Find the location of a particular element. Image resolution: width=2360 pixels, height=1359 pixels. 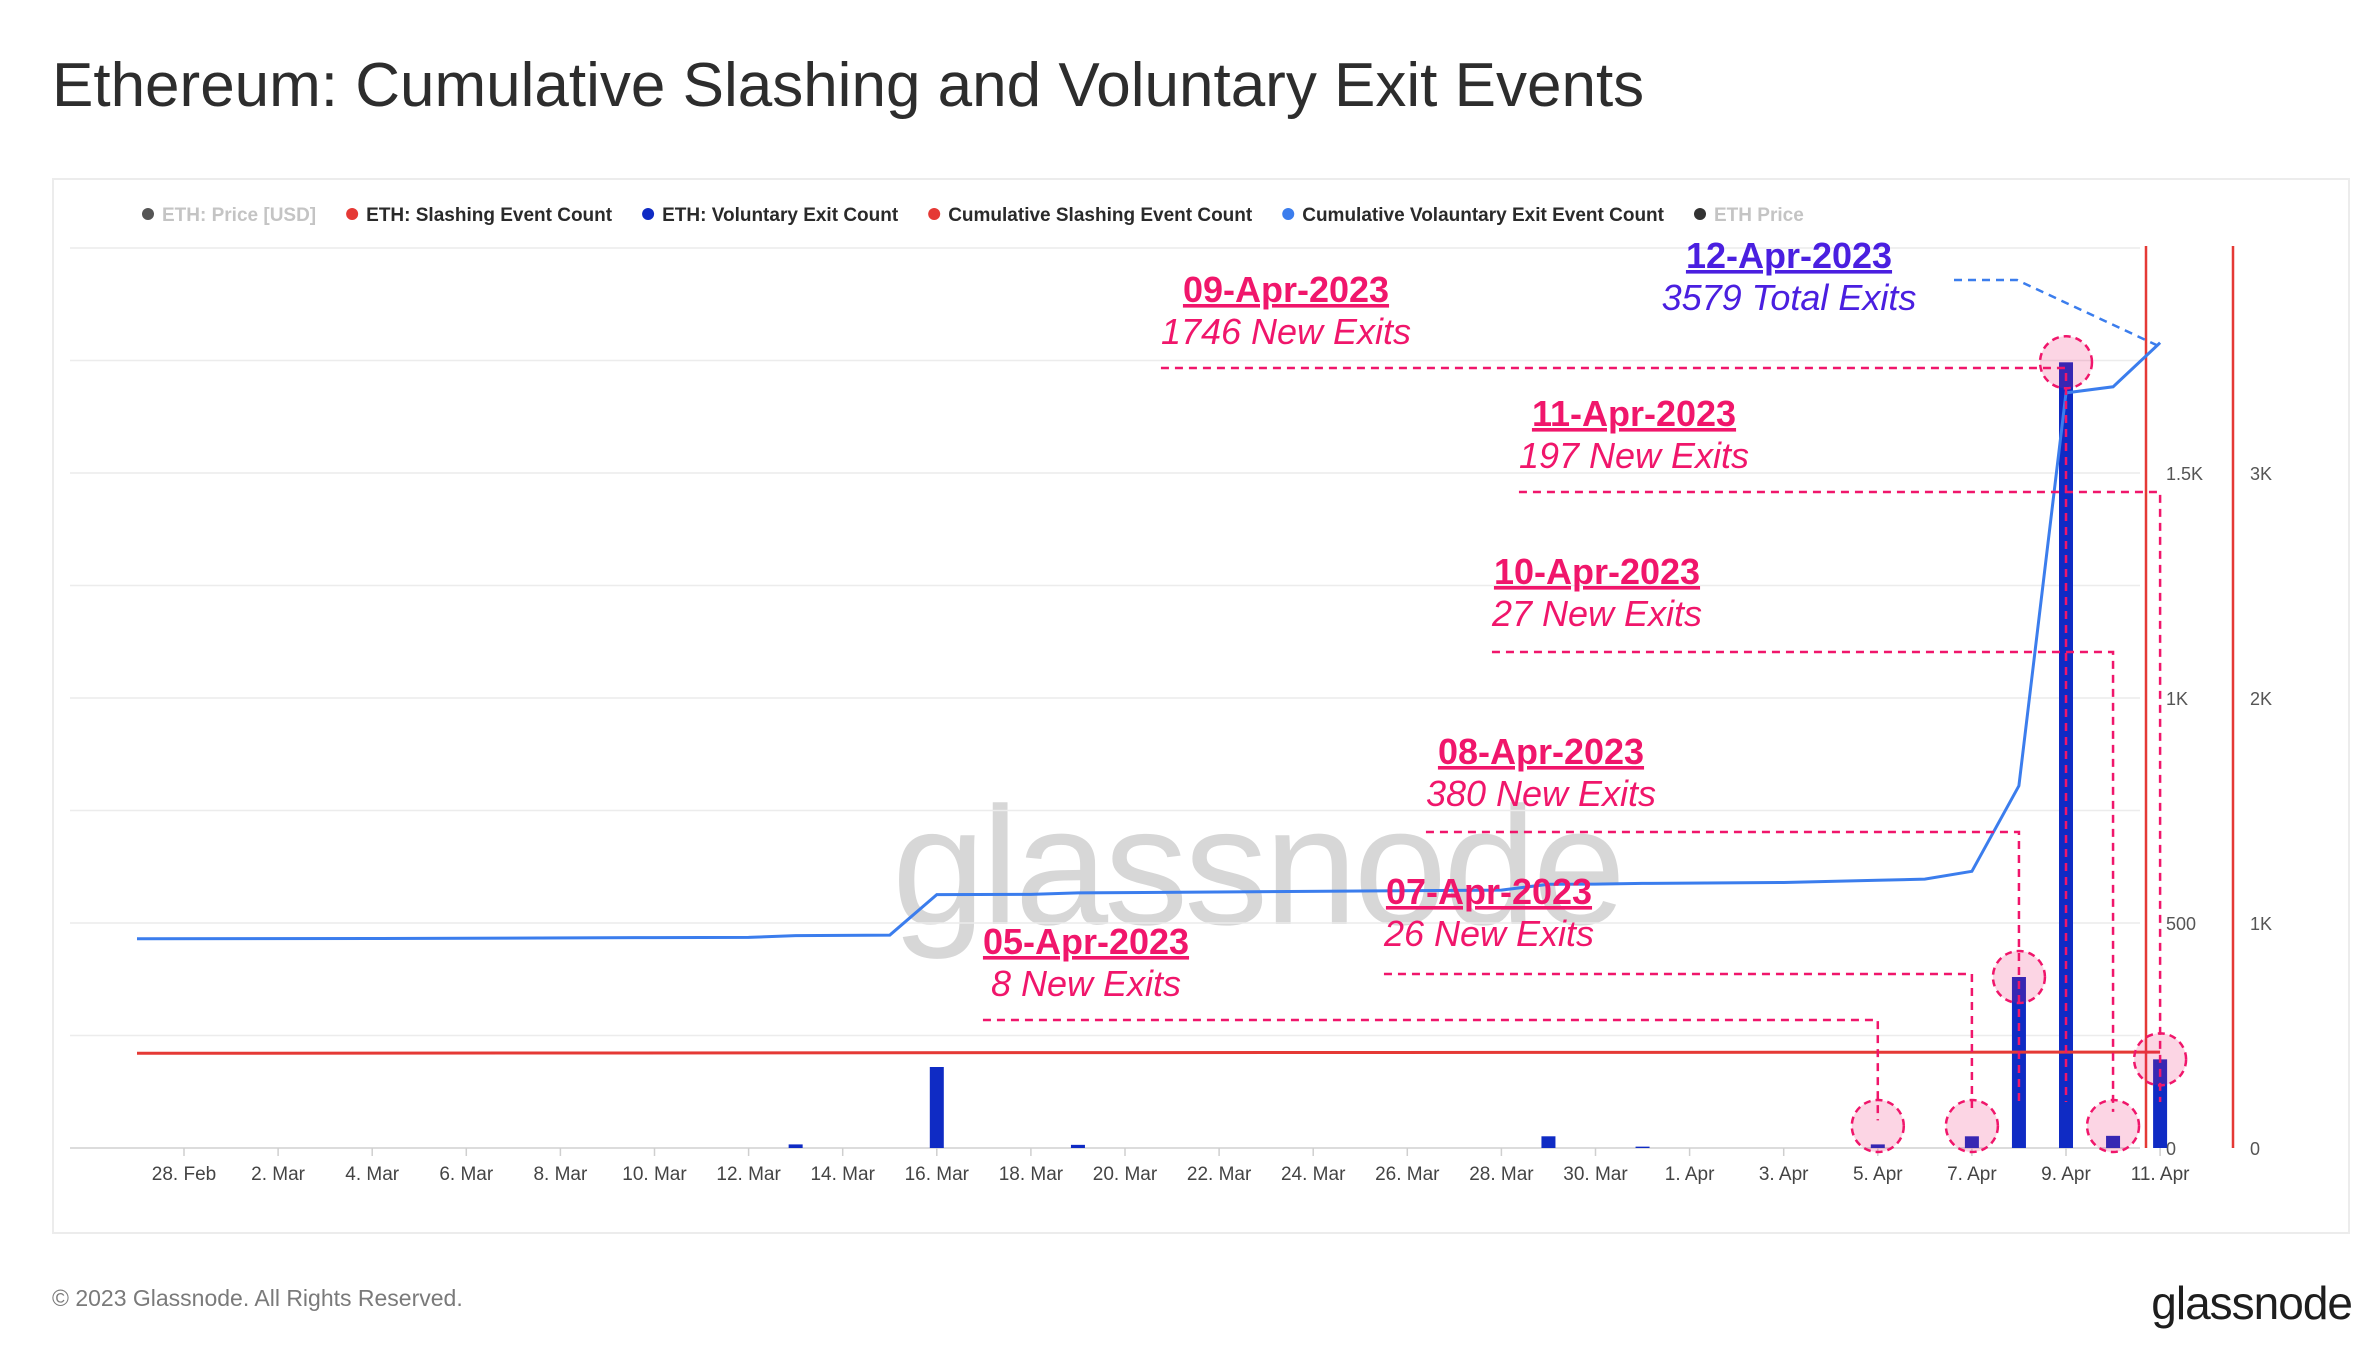

x-tick-label: 20. Mar is located at coordinates (1125, 1174).